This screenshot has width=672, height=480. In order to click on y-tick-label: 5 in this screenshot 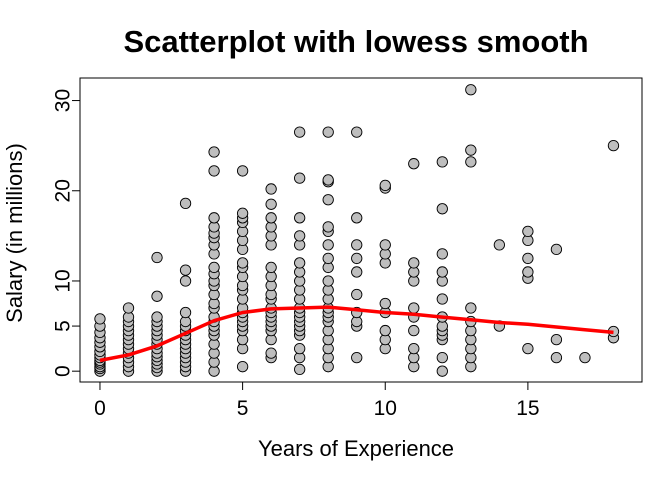, I will do `click(63, 326)`.